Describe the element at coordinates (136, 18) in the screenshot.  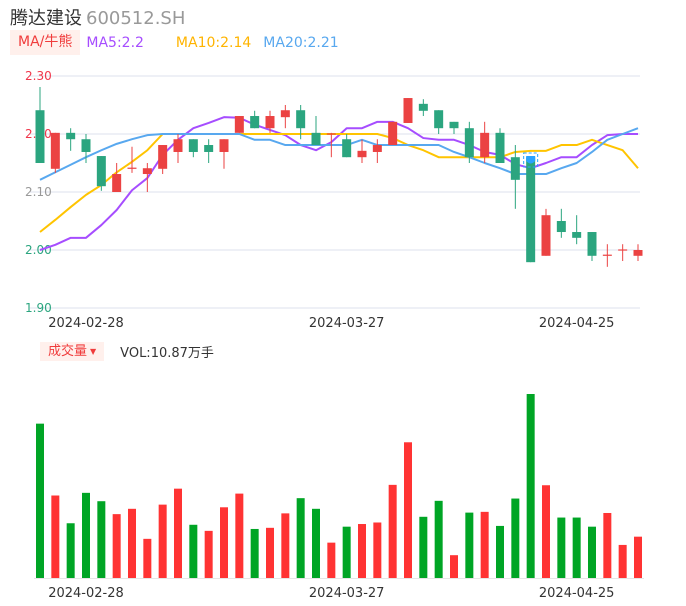
I see `stock-code: 600512.SH` at that location.